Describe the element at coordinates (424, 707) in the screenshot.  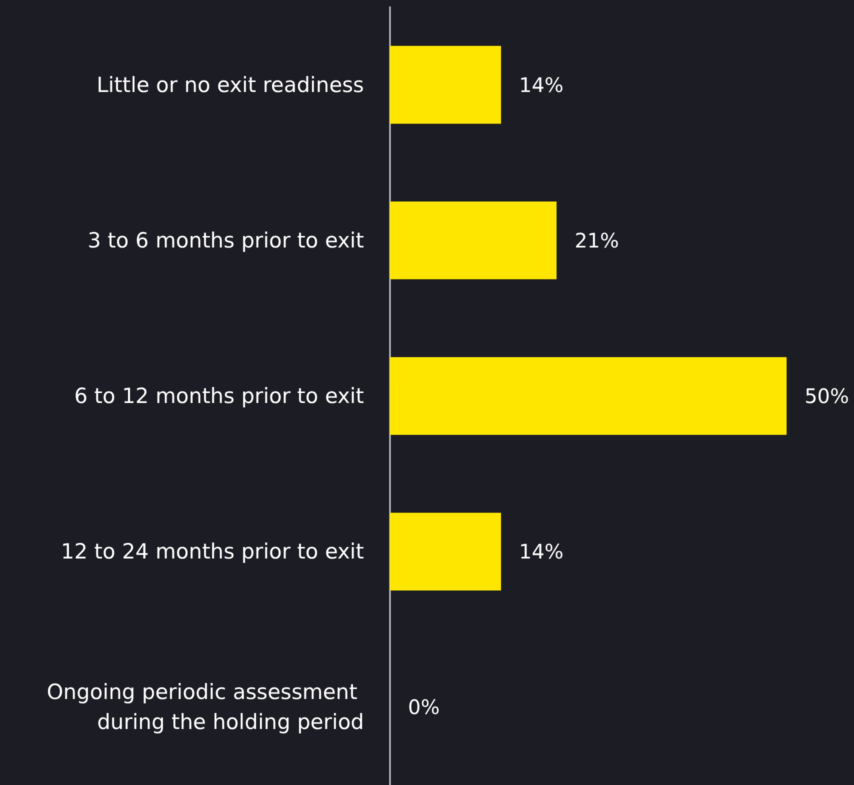
I see `data-label: 0%` at that location.